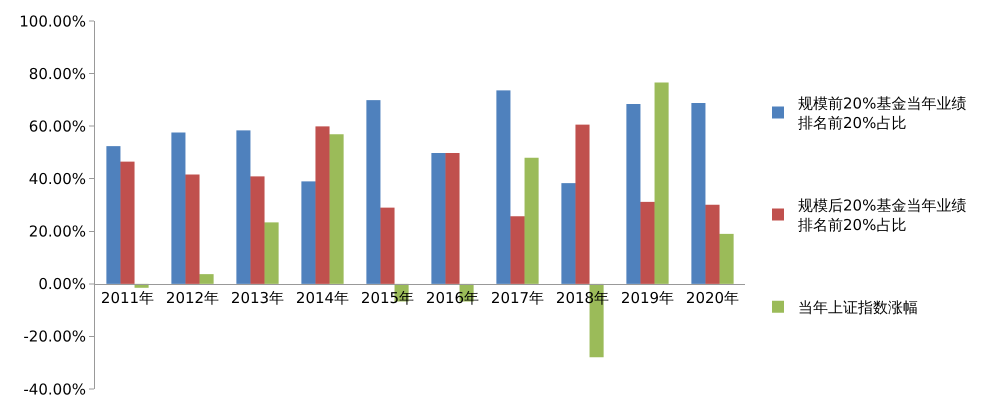  Describe the element at coordinates (257, 297) in the screenshot. I see `x-tick-label: 2013年` at that location.